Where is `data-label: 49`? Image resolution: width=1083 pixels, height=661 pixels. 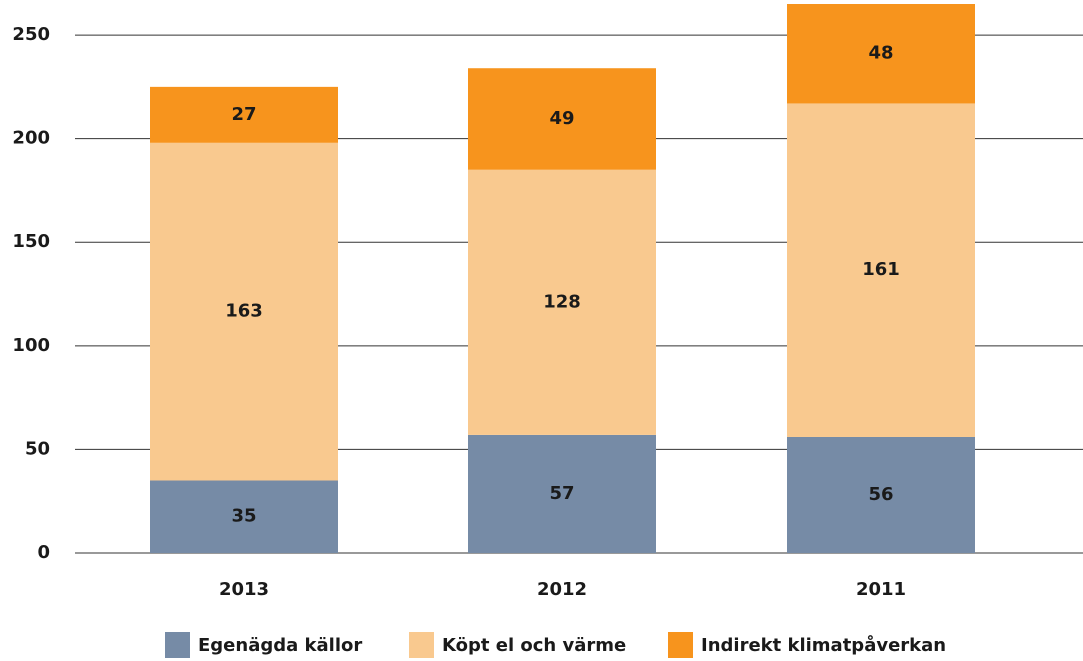 data-label: 49 is located at coordinates (561, 118).